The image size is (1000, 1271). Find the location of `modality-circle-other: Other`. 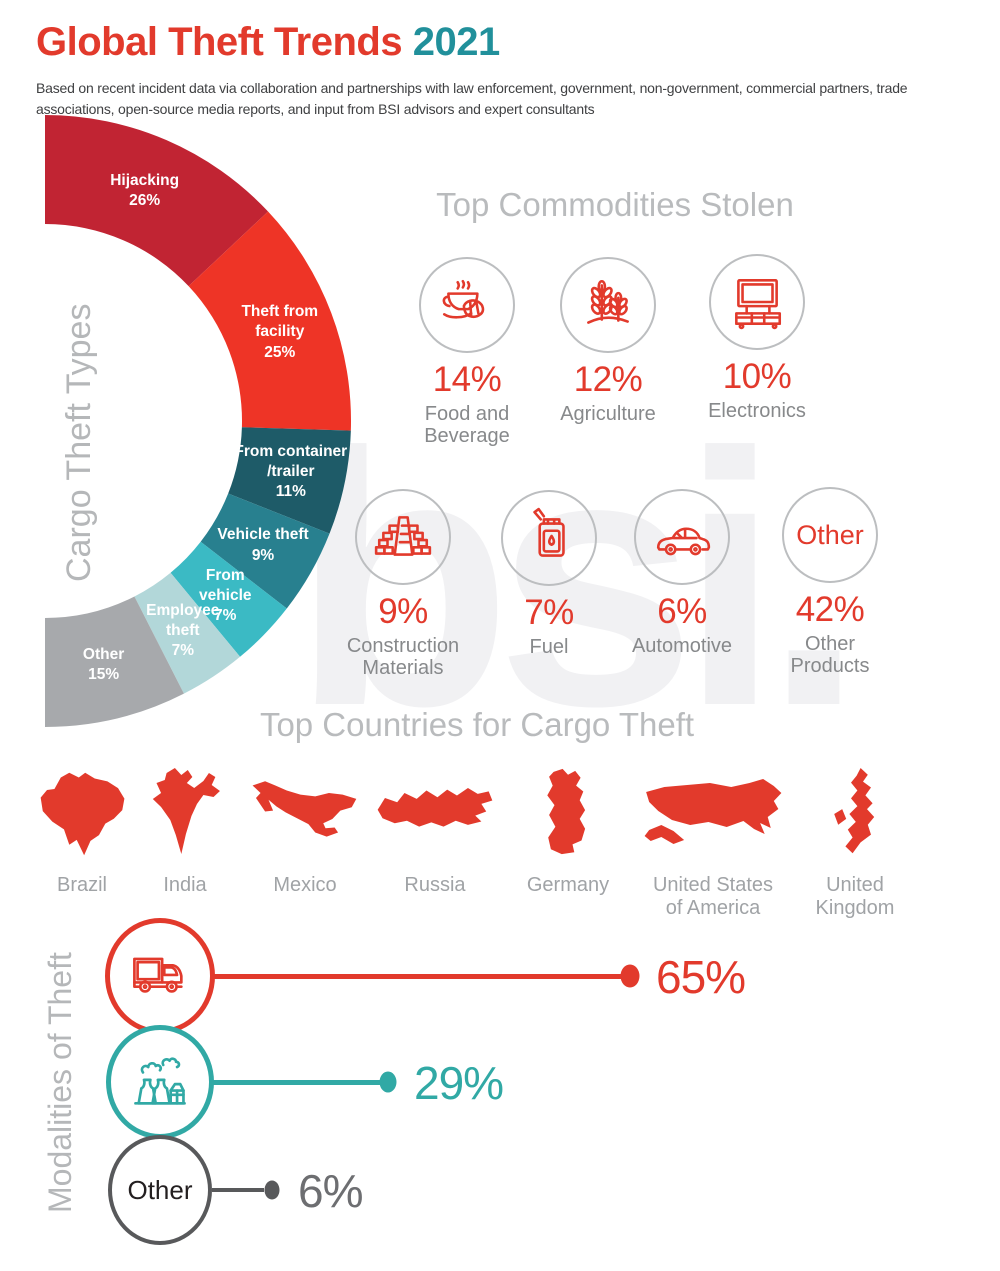

modality-circle-other: Other is located at coordinates (160, 1190).